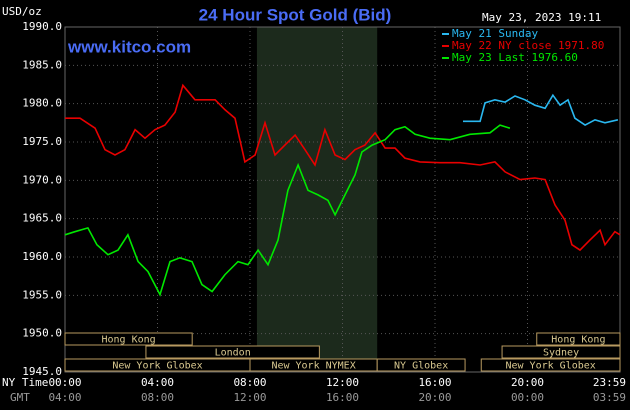  What do you see at coordinates (528, 45) in the screenshot?
I see `legend-label: May 22 NY close 1971.80` at bounding box center [528, 45].